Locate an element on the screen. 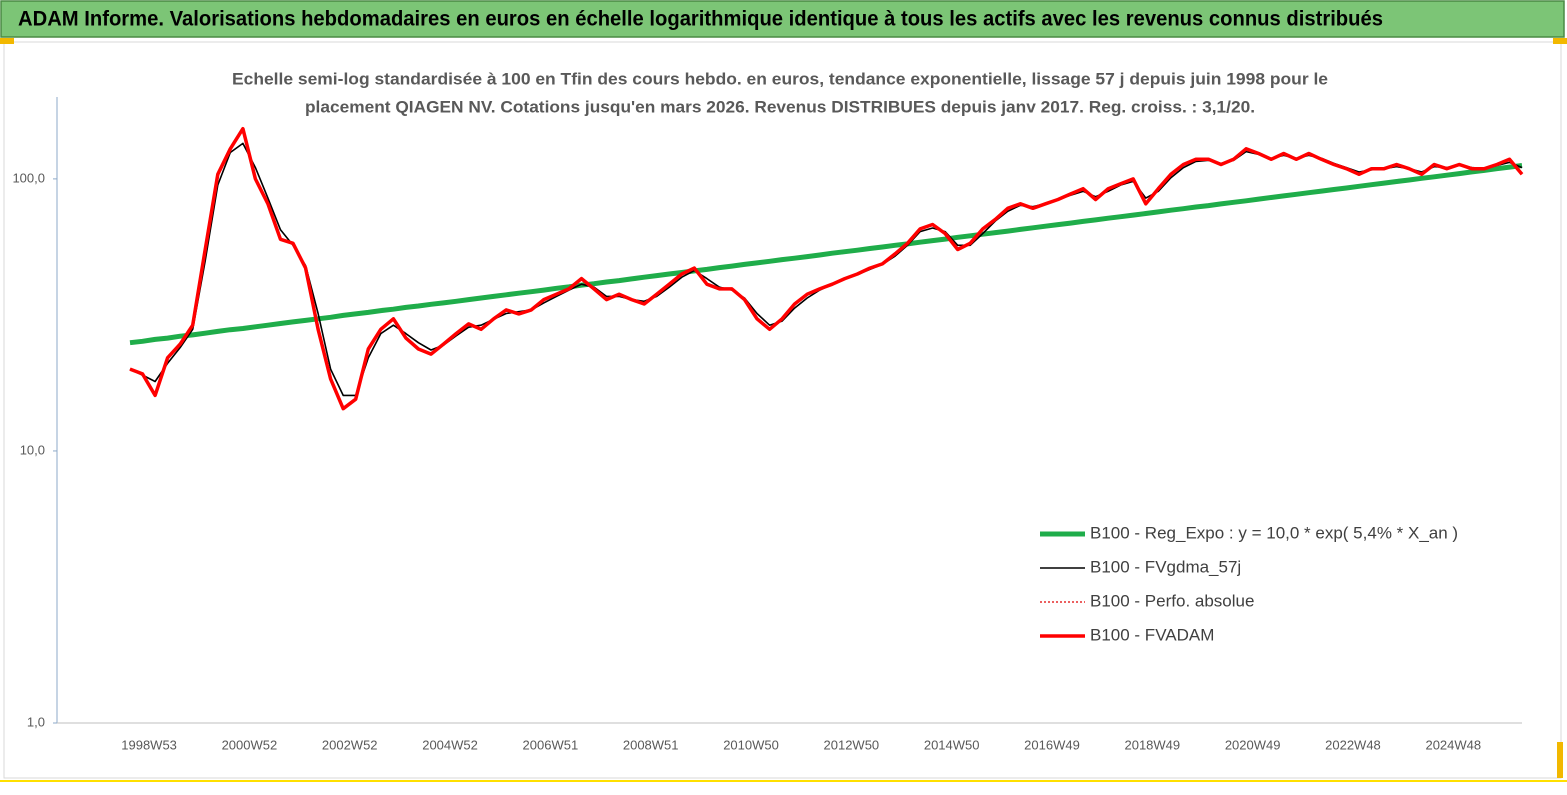 The image size is (1567, 795). x-tick-label: 2000W52 is located at coordinates (250, 744).